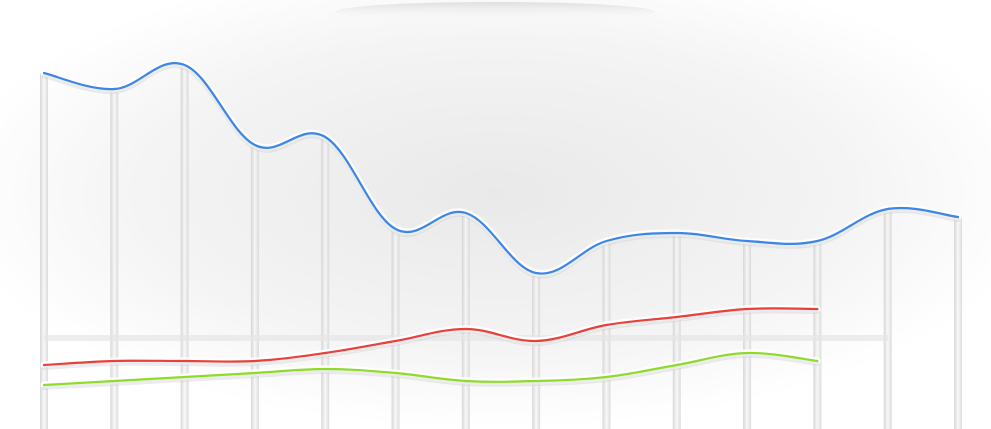  I want to click on series-3-line, so click(430, 369).